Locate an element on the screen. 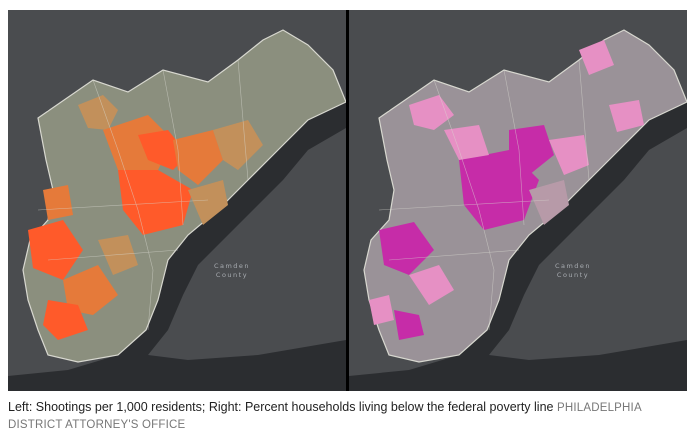  photo-credit: PHILADELPHIA DISTRICT ATTORNEY'S OFFICE is located at coordinates (325, 416).